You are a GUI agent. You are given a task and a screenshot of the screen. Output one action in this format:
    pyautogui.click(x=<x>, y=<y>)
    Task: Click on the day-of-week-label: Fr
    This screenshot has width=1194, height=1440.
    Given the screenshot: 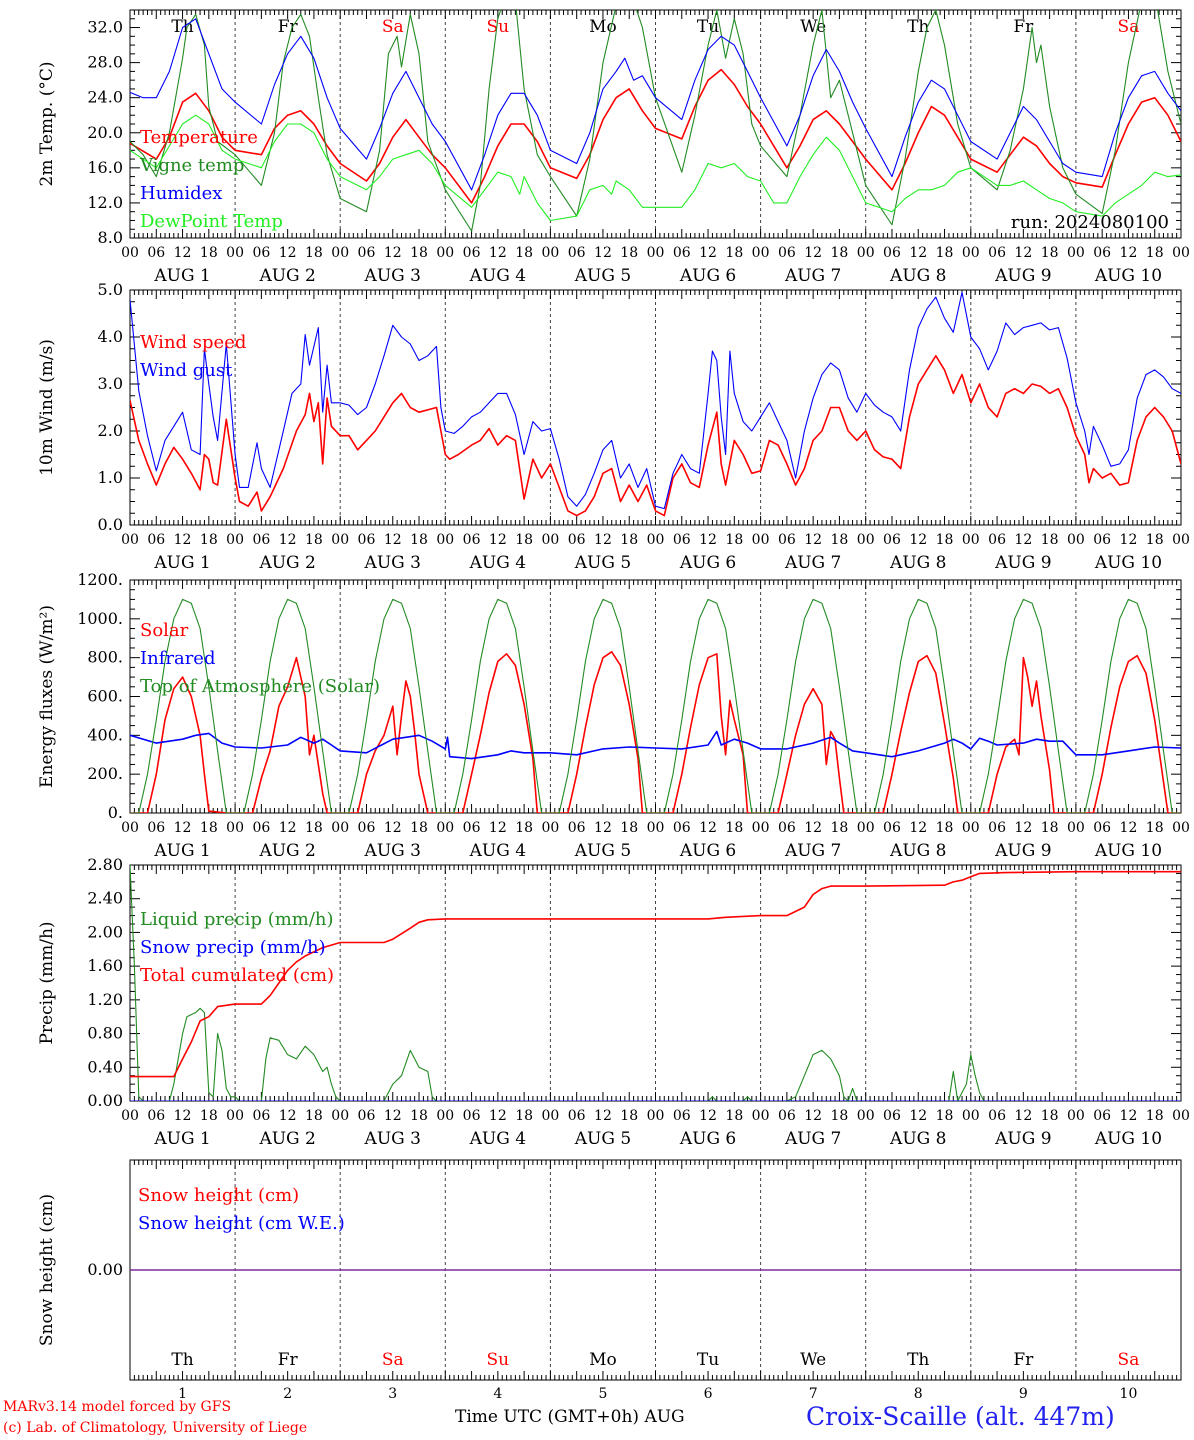 What is the action you would take?
    pyautogui.click(x=288, y=27)
    